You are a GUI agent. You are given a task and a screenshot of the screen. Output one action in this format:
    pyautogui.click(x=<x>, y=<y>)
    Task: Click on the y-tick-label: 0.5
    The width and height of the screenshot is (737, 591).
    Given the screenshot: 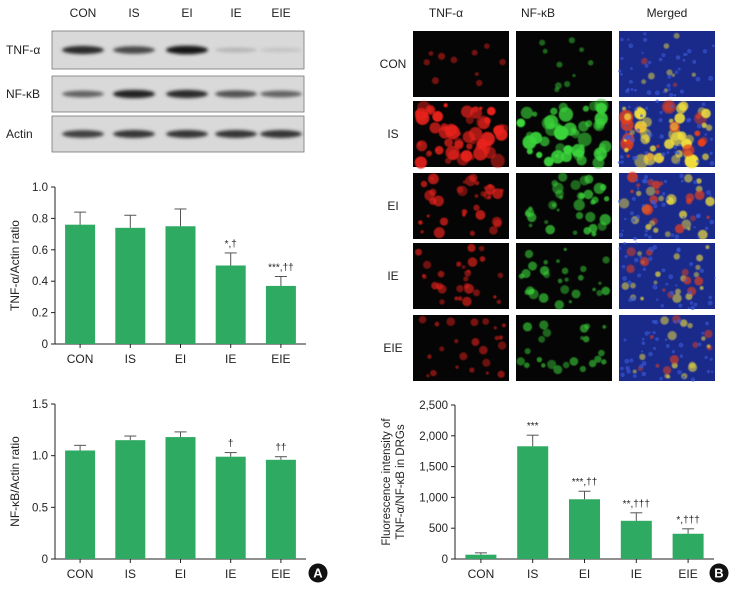 What is the action you would take?
    pyautogui.click(x=40, y=508)
    